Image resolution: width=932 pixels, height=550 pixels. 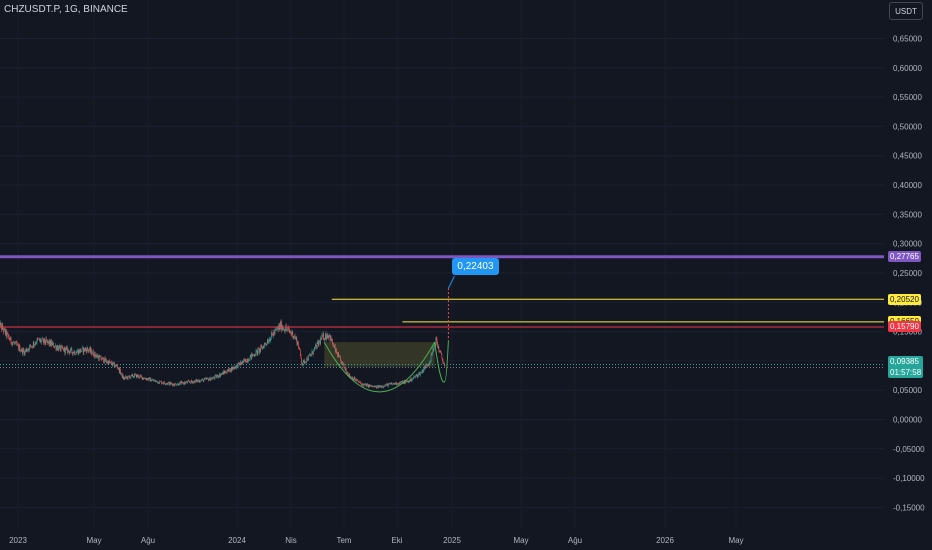 What do you see at coordinates (907, 420) in the screenshot?
I see `y-tick-label: 0,00000` at bounding box center [907, 420].